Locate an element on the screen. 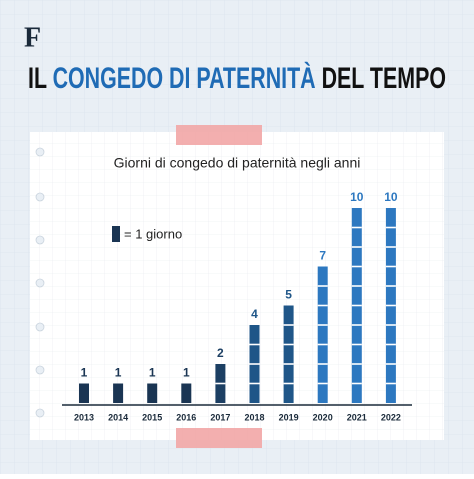  headline-end: DEL TEMPO is located at coordinates (384, 78).